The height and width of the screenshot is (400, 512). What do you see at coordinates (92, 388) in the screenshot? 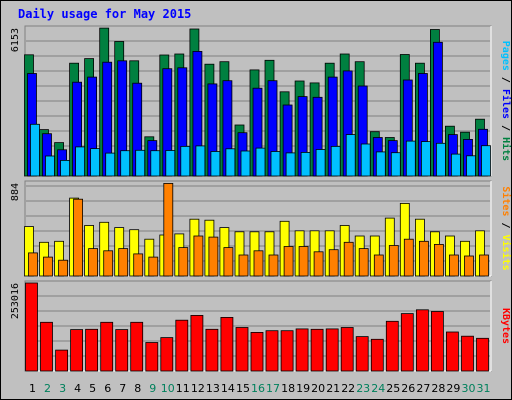
I see `day-label-5: 5` at bounding box center [92, 388].